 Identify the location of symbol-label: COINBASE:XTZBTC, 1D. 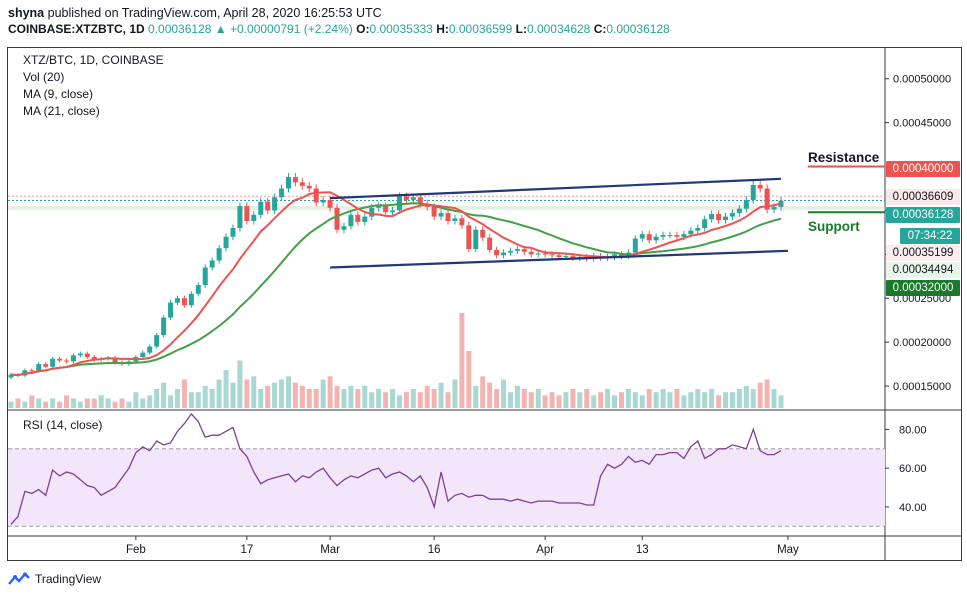
(76, 29).